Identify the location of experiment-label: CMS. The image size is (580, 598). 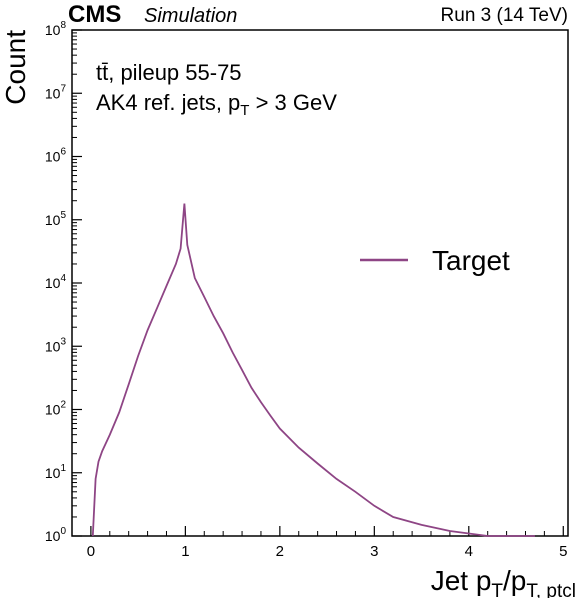
(94, 14).